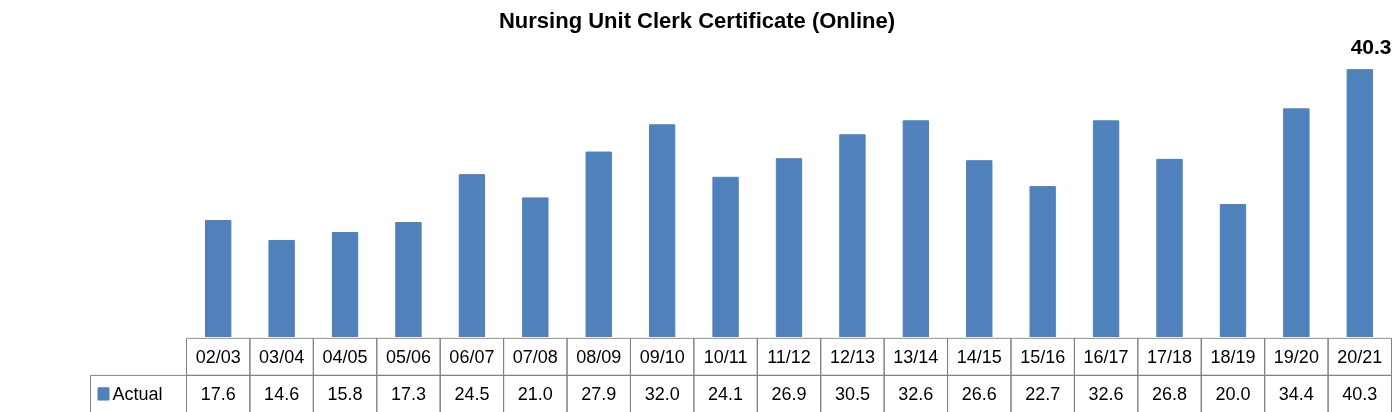 This screenshot has height=412, width=1393. I want to click on x-tick-label: 20/21, so click(1360, 356).